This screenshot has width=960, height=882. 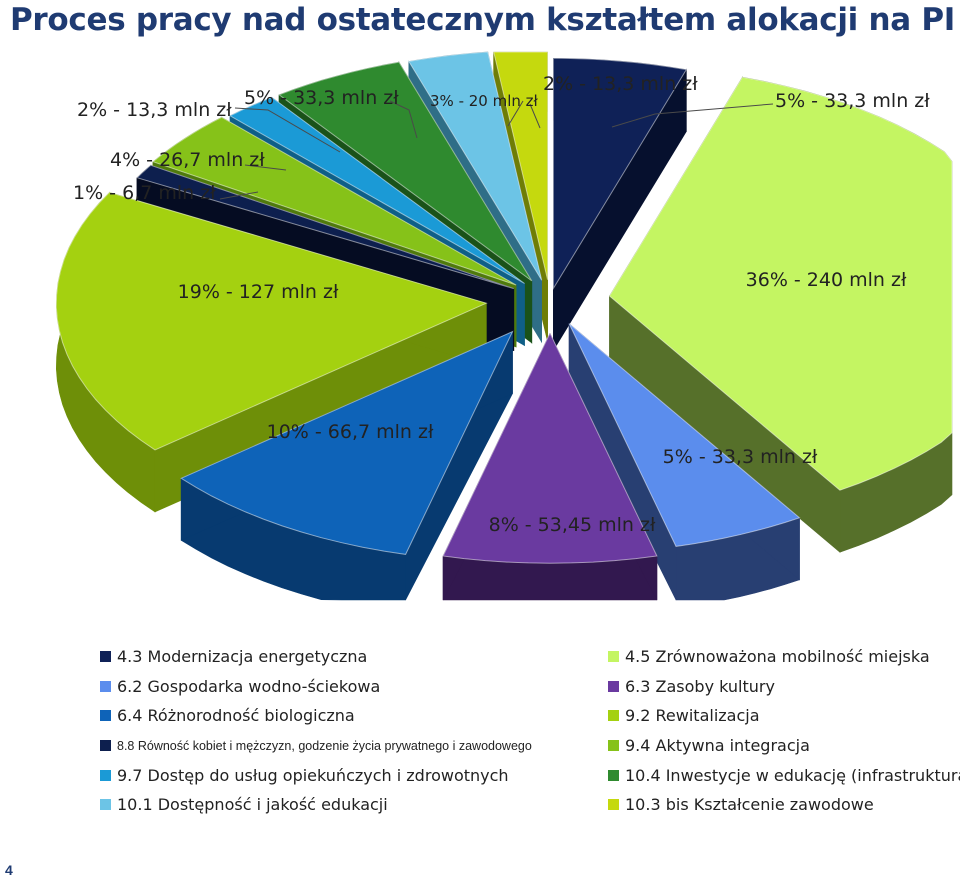 What do you see at coordinates (252, 805) in the screenshot?
I see `legend-label: 10.1 Dostępność i jakość edukacji` at bounding box center [252, 805].